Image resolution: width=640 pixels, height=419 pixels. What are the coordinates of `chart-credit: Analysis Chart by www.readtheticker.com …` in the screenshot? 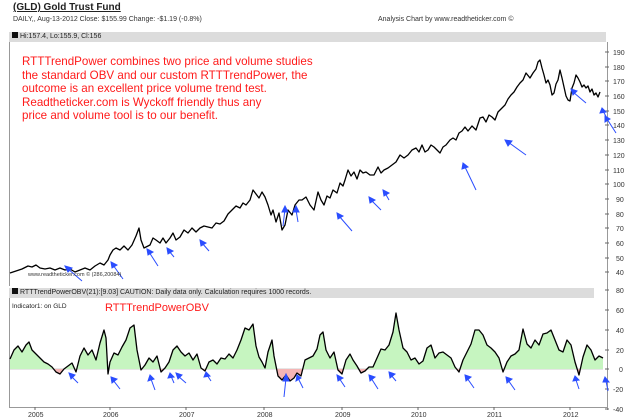 It's located at (446, 19).